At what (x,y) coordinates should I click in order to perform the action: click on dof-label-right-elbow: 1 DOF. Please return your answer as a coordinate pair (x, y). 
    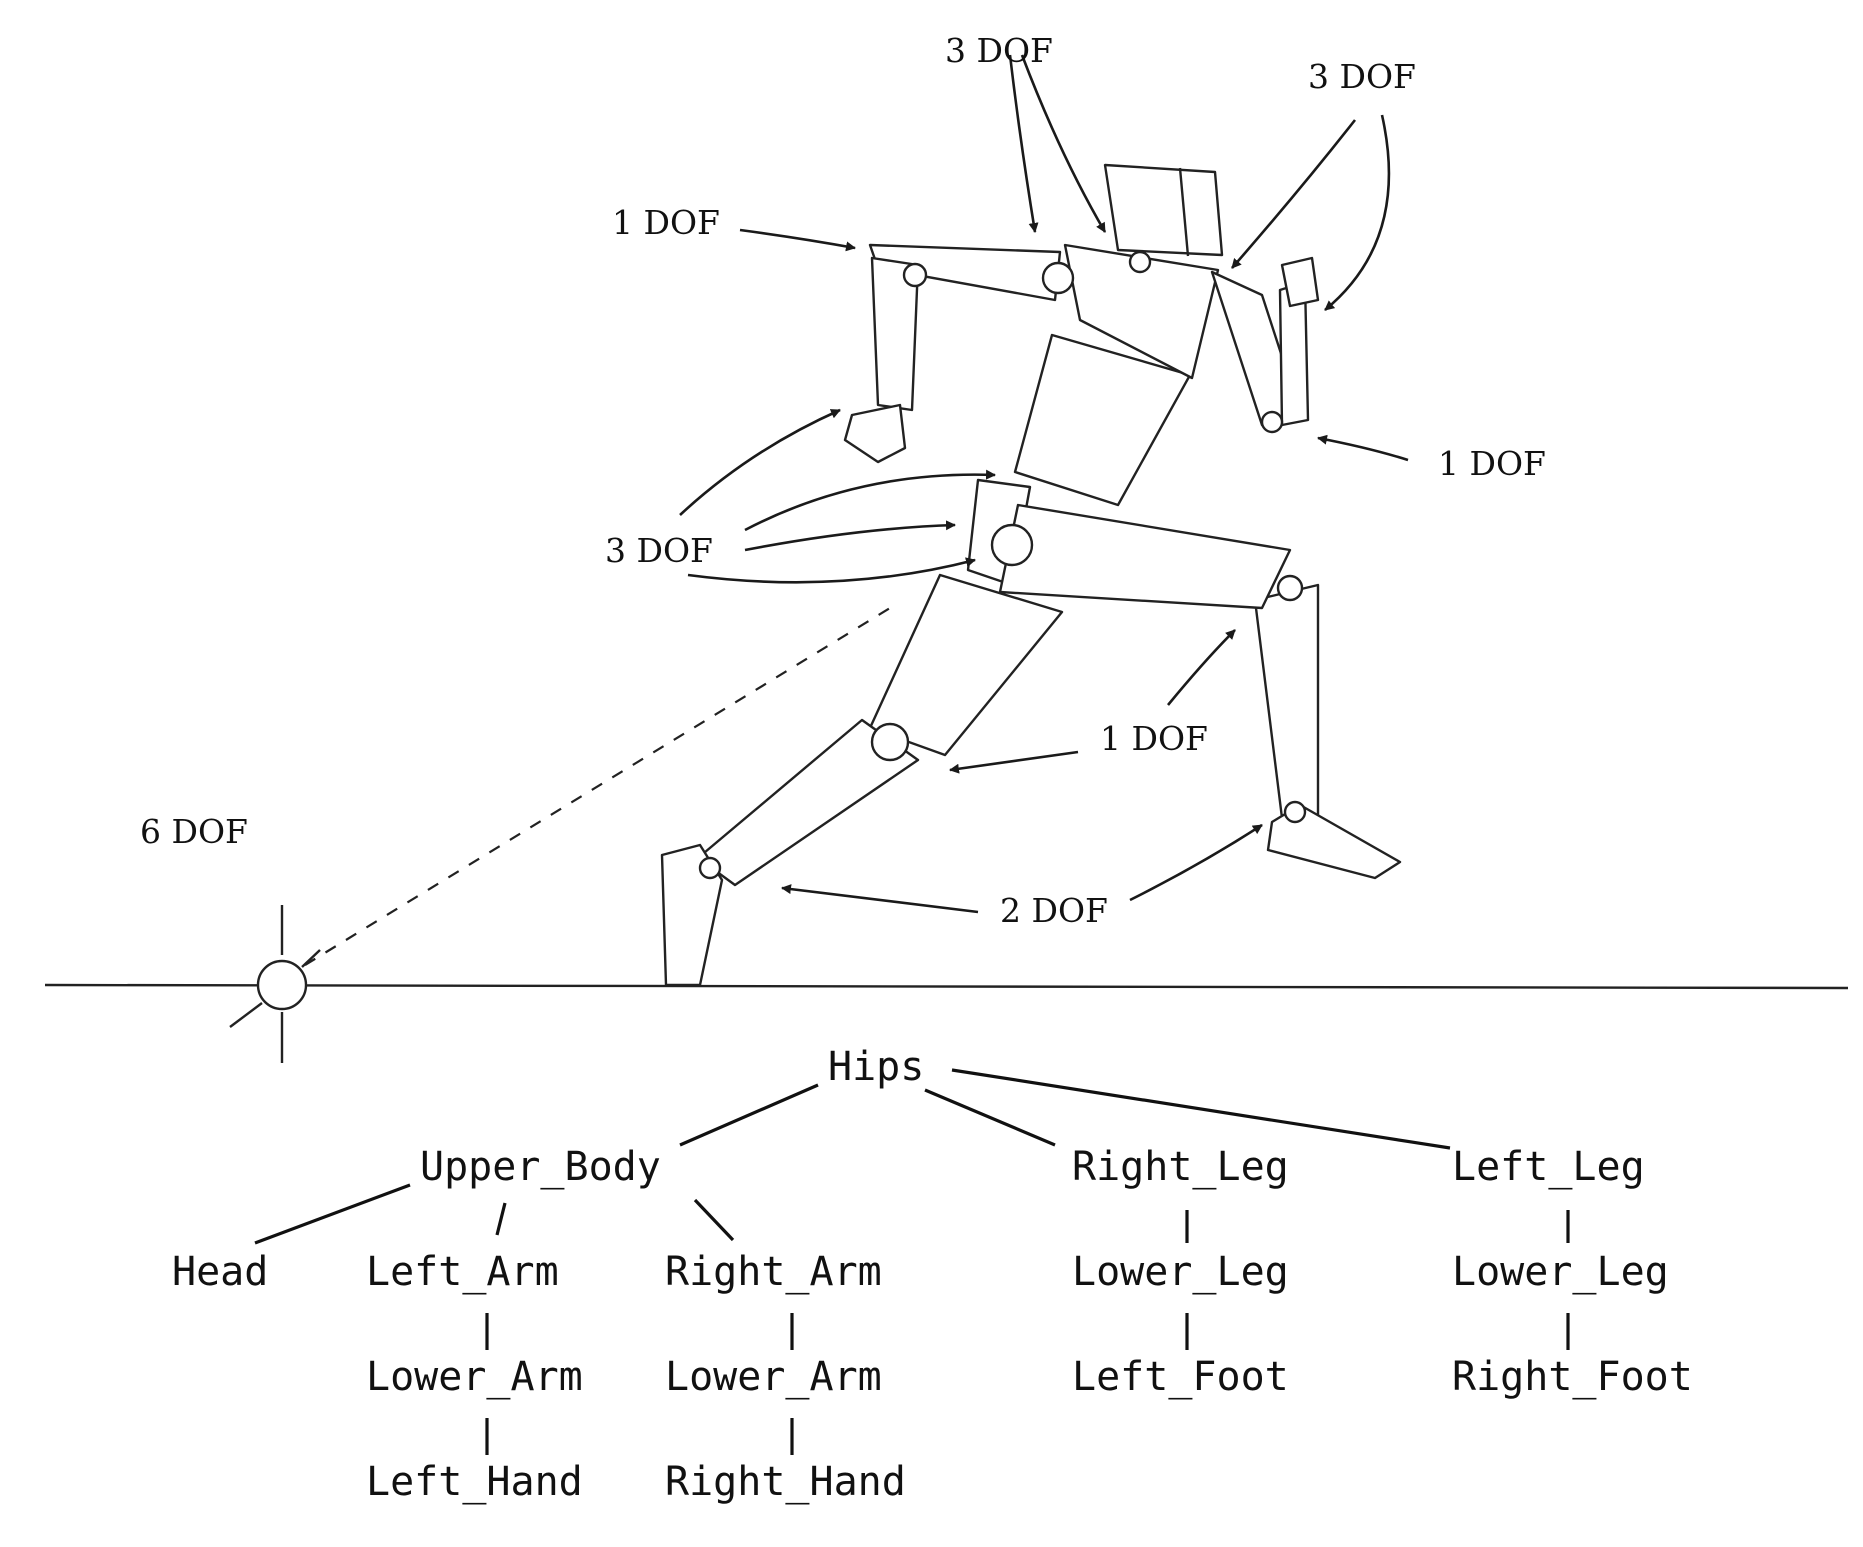
    Looking at the image, I should click on (1492, 463).